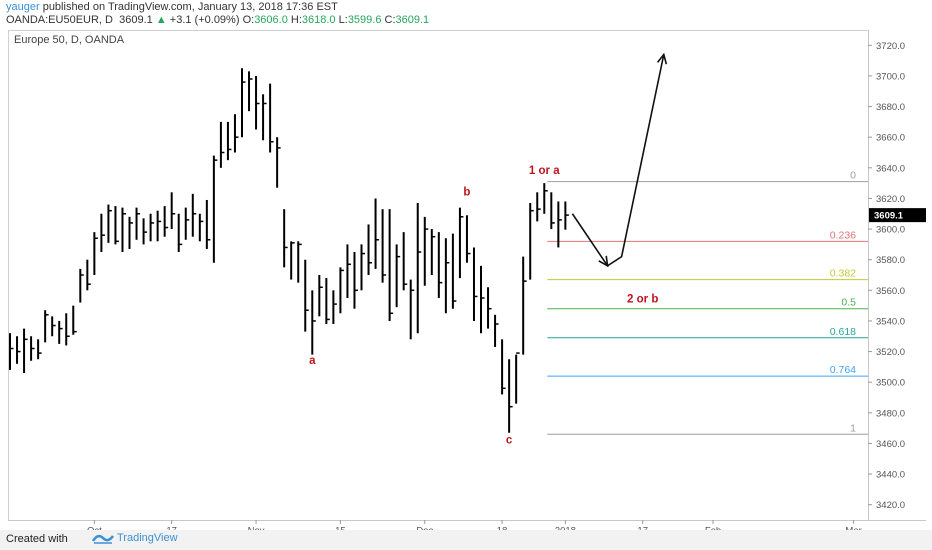  Describe the element at coordinates (890, 107) in the screenshot. I see `y-tick-label: 3680.0` at that location.